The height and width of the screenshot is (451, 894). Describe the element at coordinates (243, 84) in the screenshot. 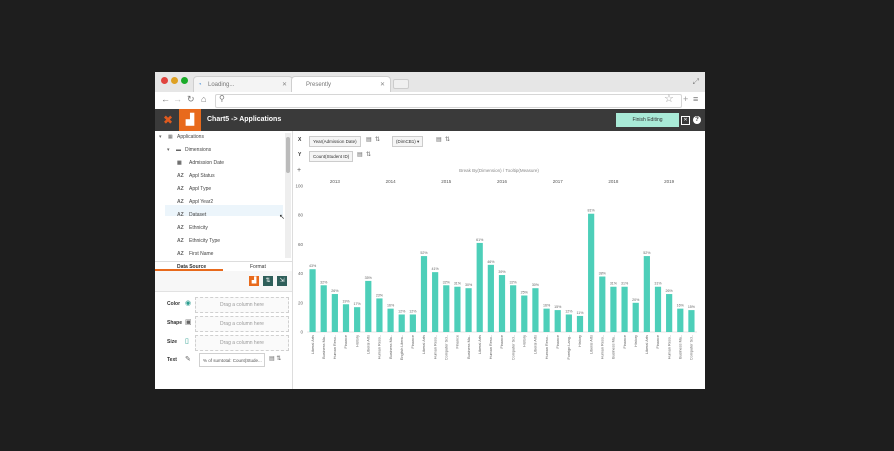

I see `browser-tab-loading: ◔ Loading... ✕` at that location.